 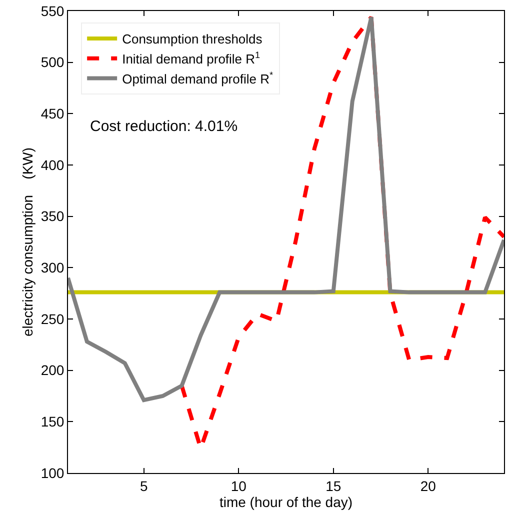 I want to click on legend-label: Initial demand profile R$^{1}$, so click(x=191, y=58).